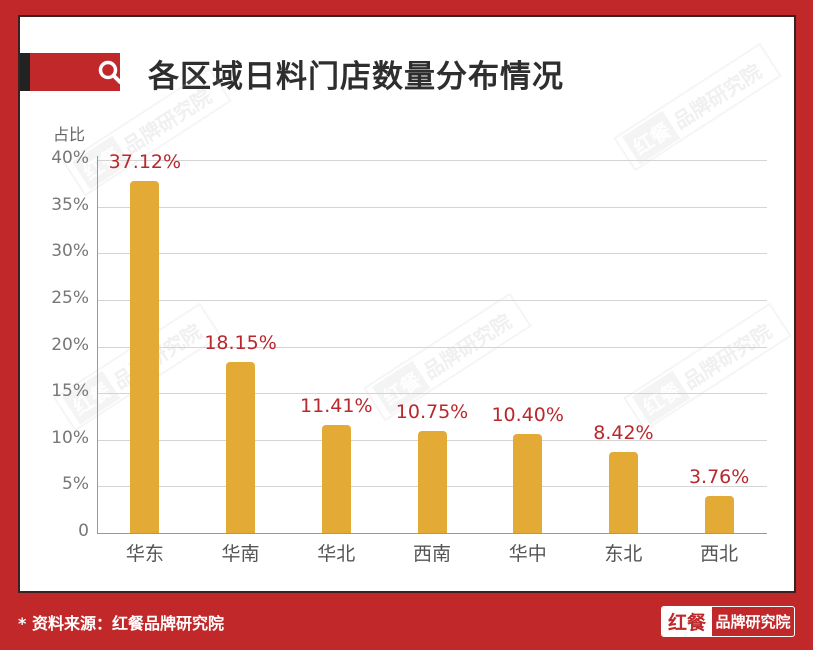 Image resolution: width=813 pixels, height=650 pixels. Describe the element at coordinates (432, 533) in the screenshot. I see `x-axis` at that location.